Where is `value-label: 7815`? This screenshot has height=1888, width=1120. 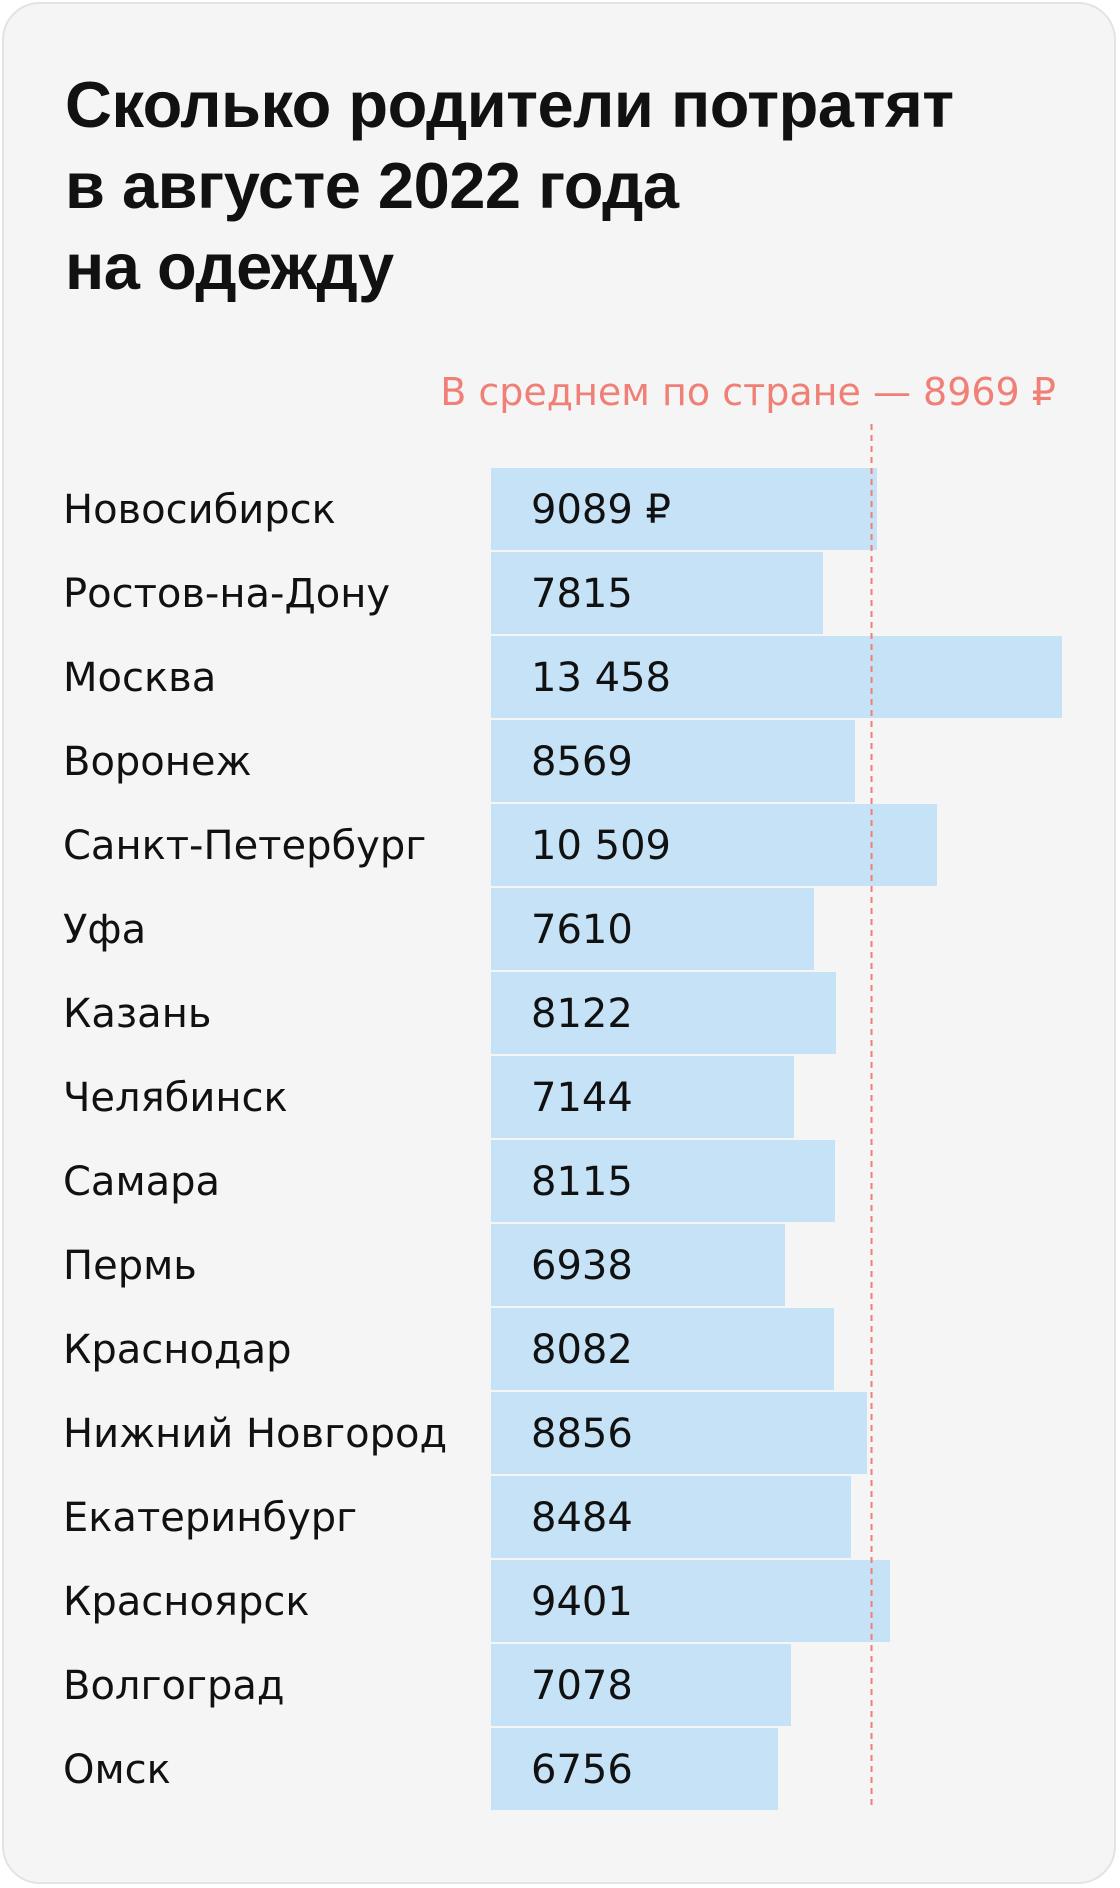
value-label: 7815 is located at coordinates (582, 594).